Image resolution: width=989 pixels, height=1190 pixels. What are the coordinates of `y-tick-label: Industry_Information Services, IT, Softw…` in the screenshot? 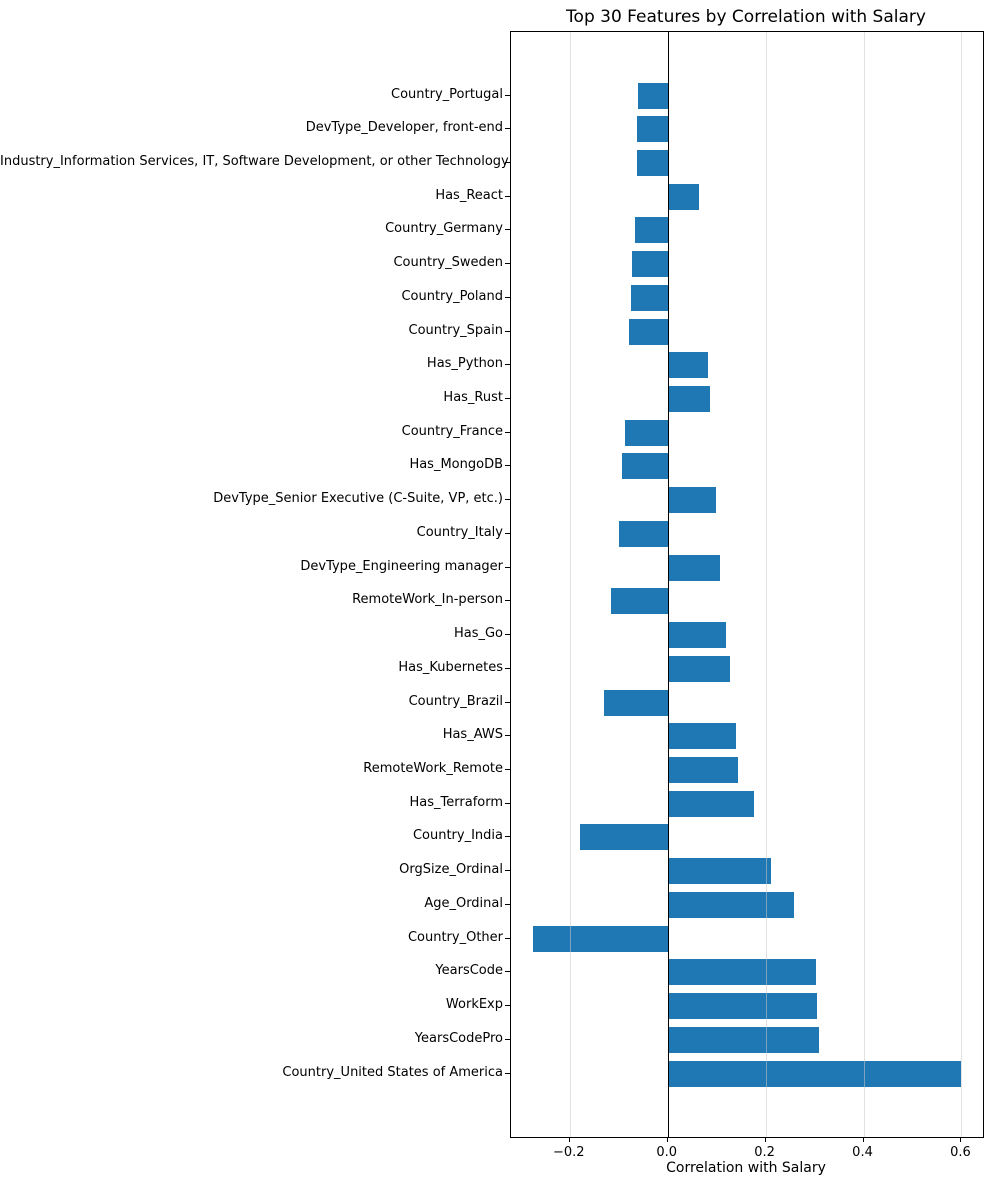 It's located at (254, 161).